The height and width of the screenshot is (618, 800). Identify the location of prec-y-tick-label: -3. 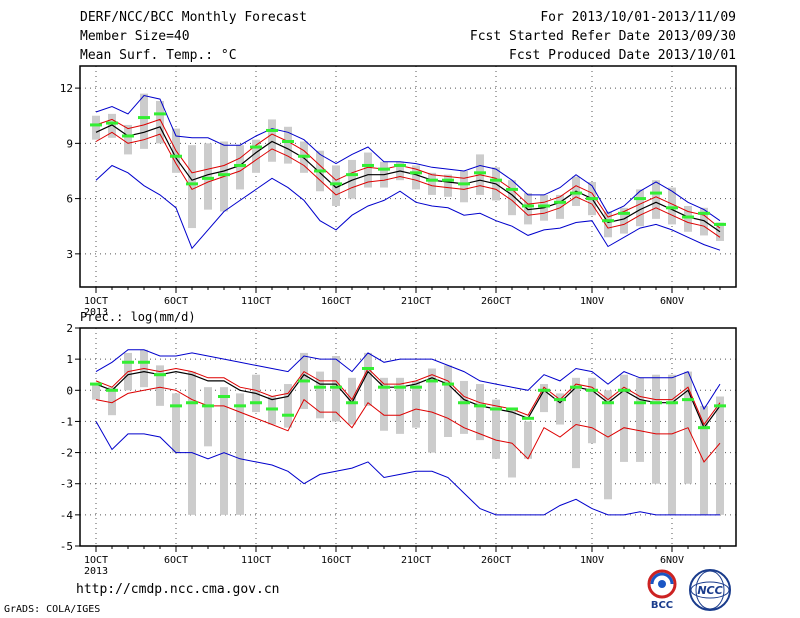
(66, 484).